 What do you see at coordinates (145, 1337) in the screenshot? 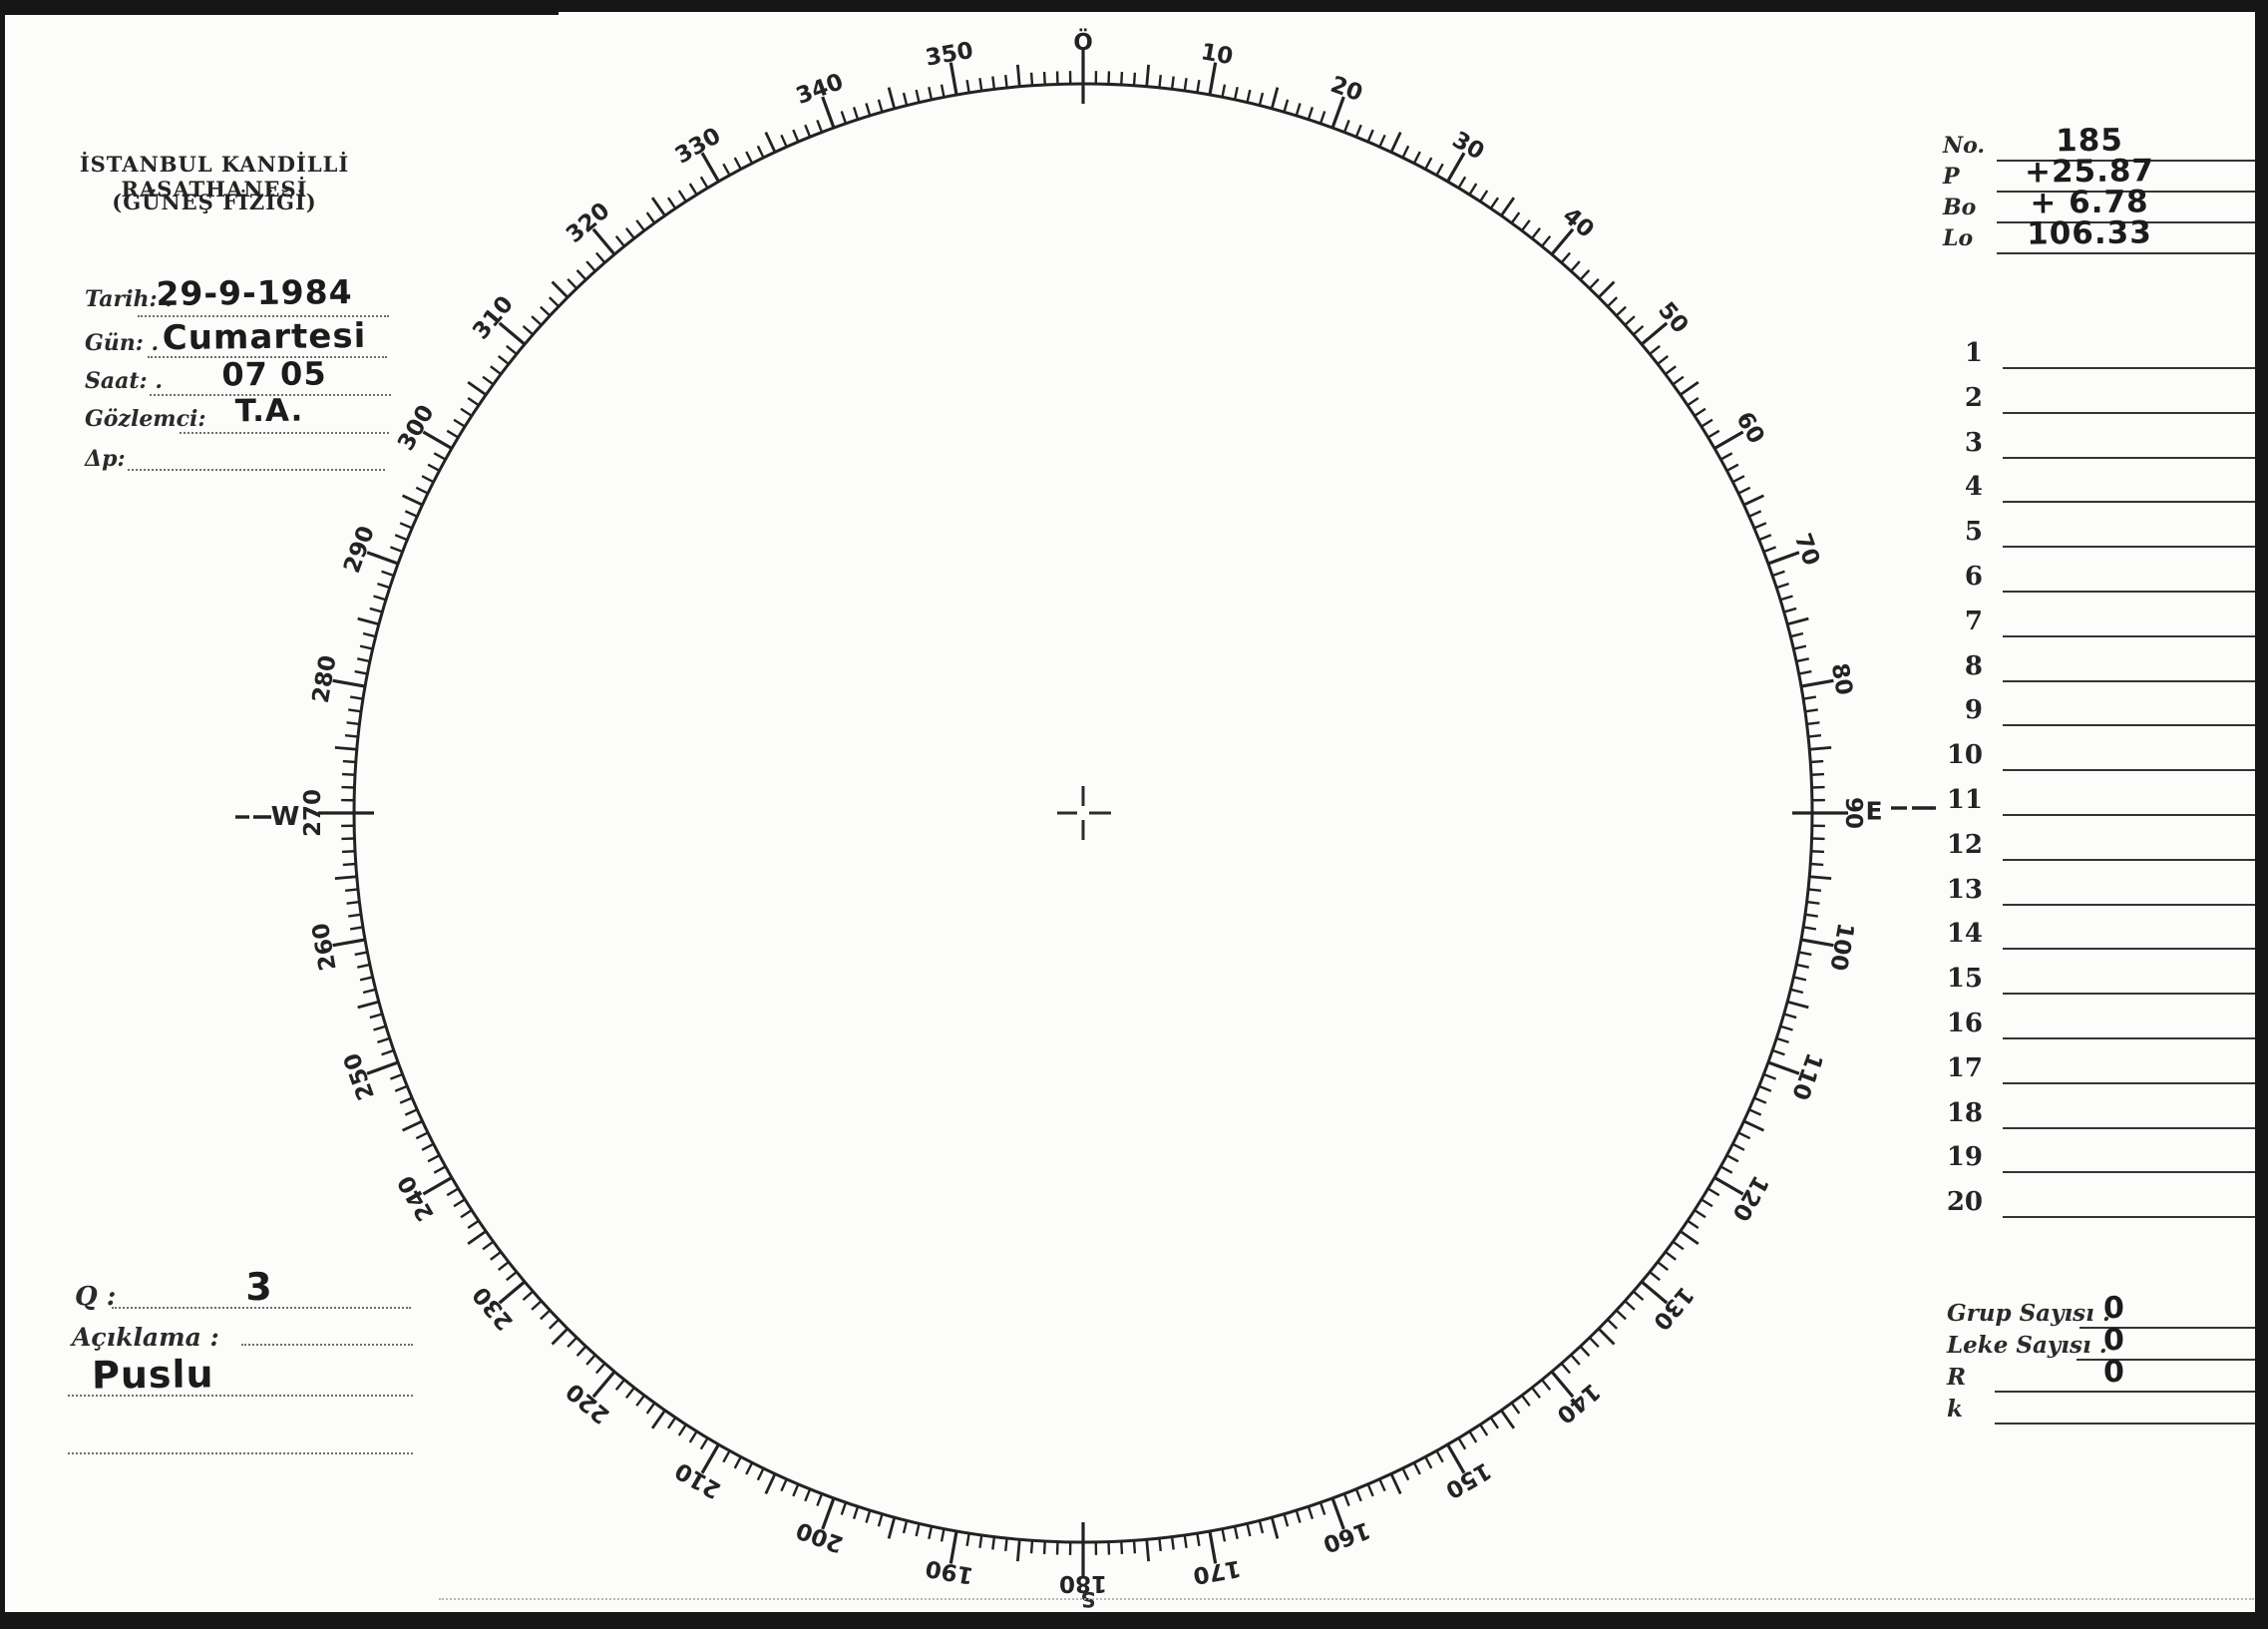
I see `aciklama-label: Açıklama :` at bounding box center [145, 1337].